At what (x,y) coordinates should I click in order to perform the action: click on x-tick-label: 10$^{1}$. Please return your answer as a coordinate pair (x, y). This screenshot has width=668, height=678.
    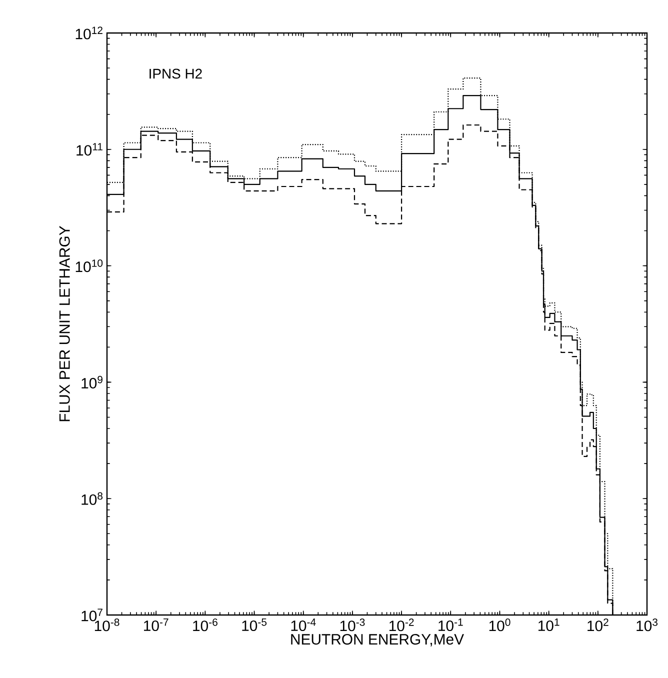
    Looking at the image, I should click on (549, 625).